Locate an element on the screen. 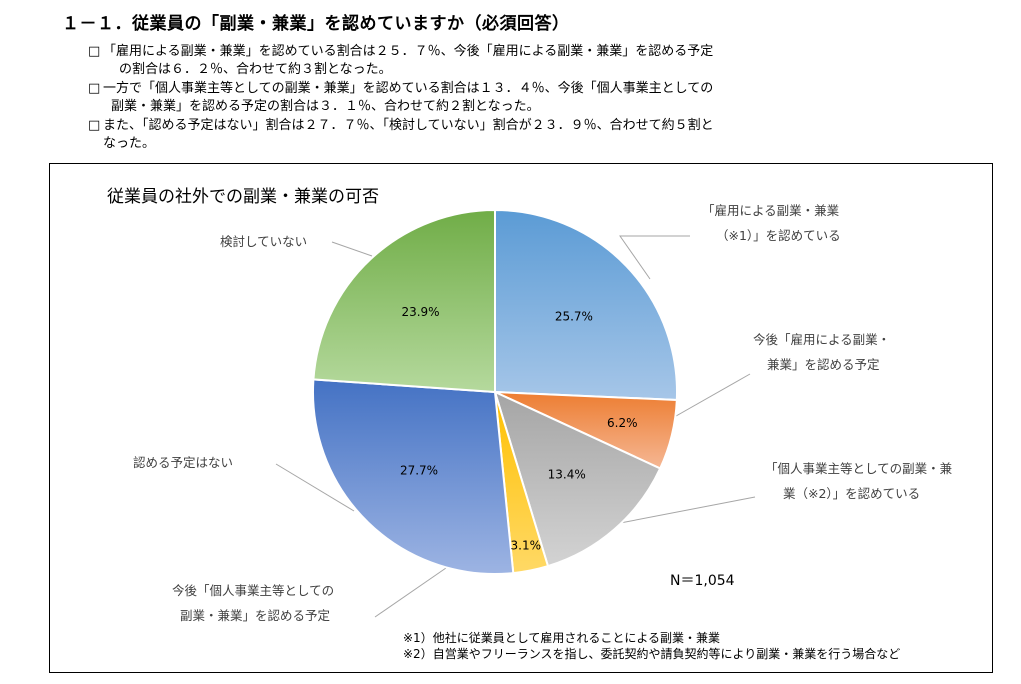 This screenshot has width=1021, height=684. slice-value-label: 6.2% is located at coordinates (622, 423).